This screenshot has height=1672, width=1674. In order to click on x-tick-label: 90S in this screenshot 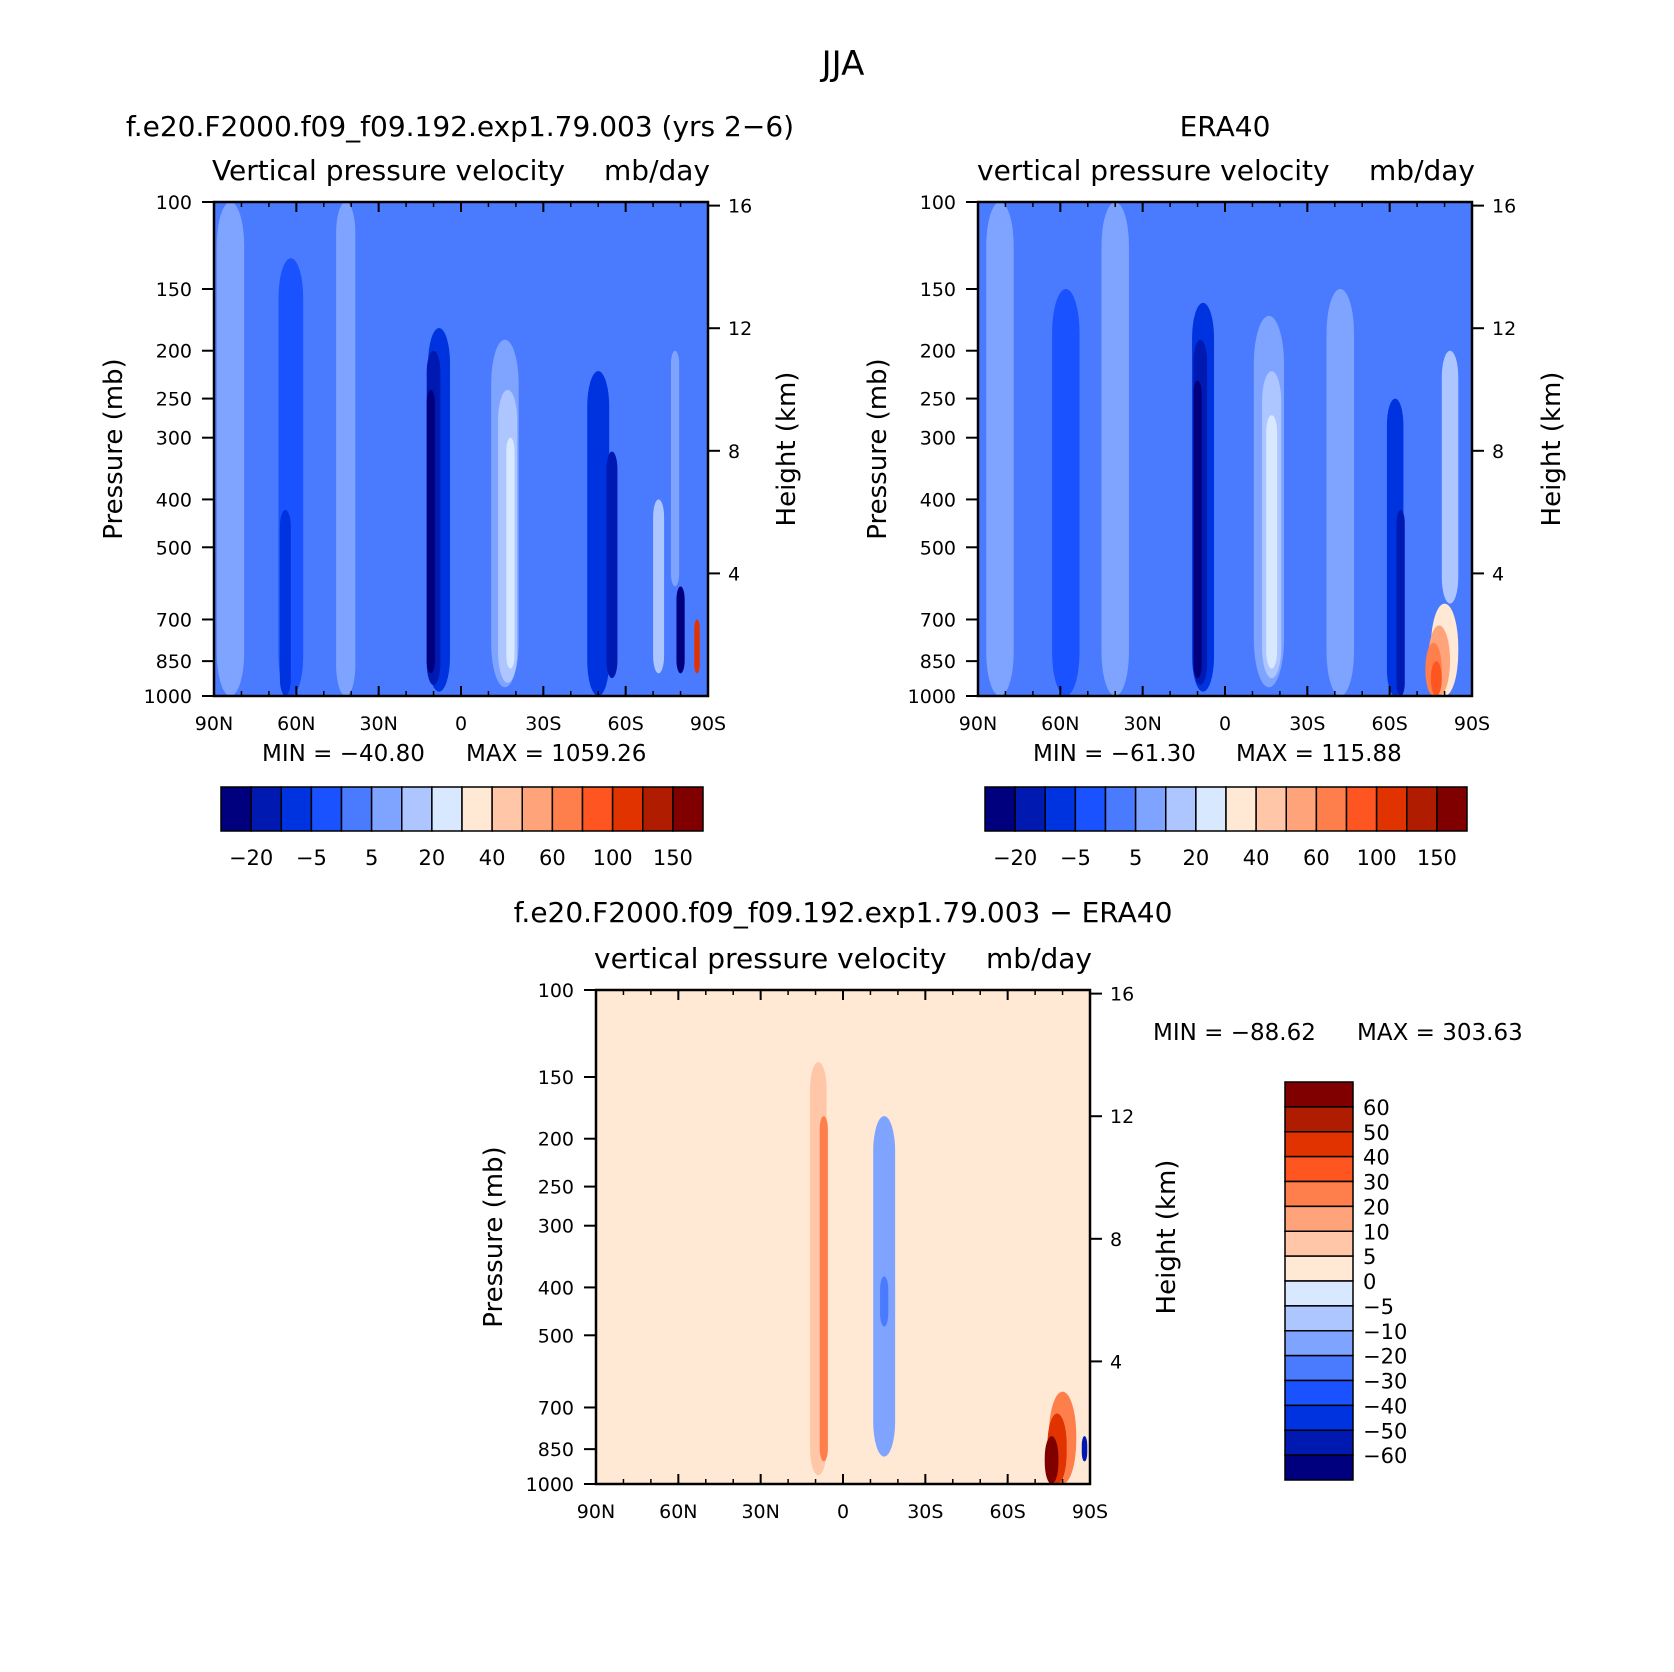, I will do `click(1472, 724)`.